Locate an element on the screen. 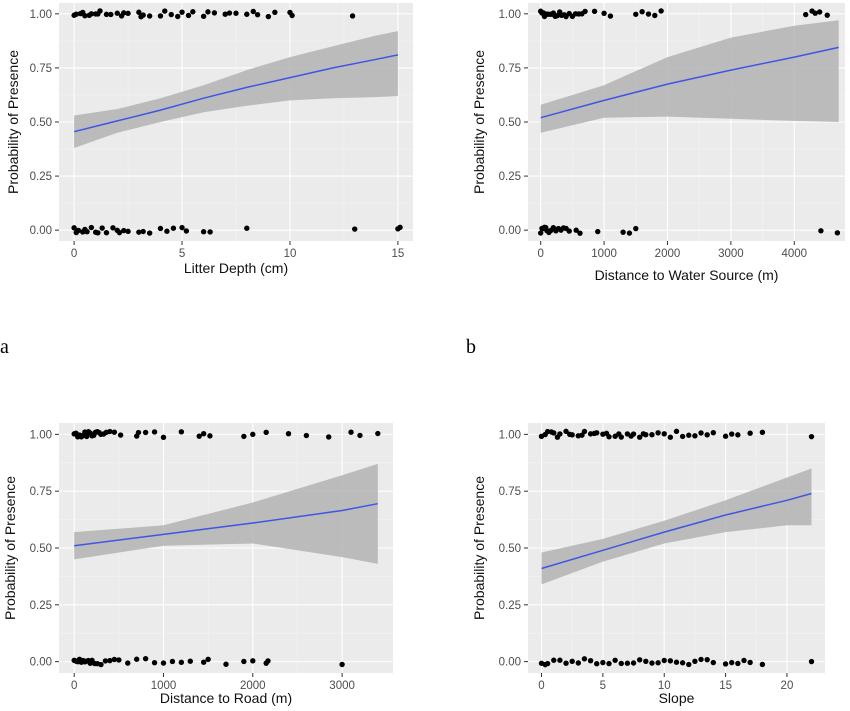 This screenshot has height=711, width=850. x-axis-title: Distance to Road (m) is located at coordinates (226, 698).